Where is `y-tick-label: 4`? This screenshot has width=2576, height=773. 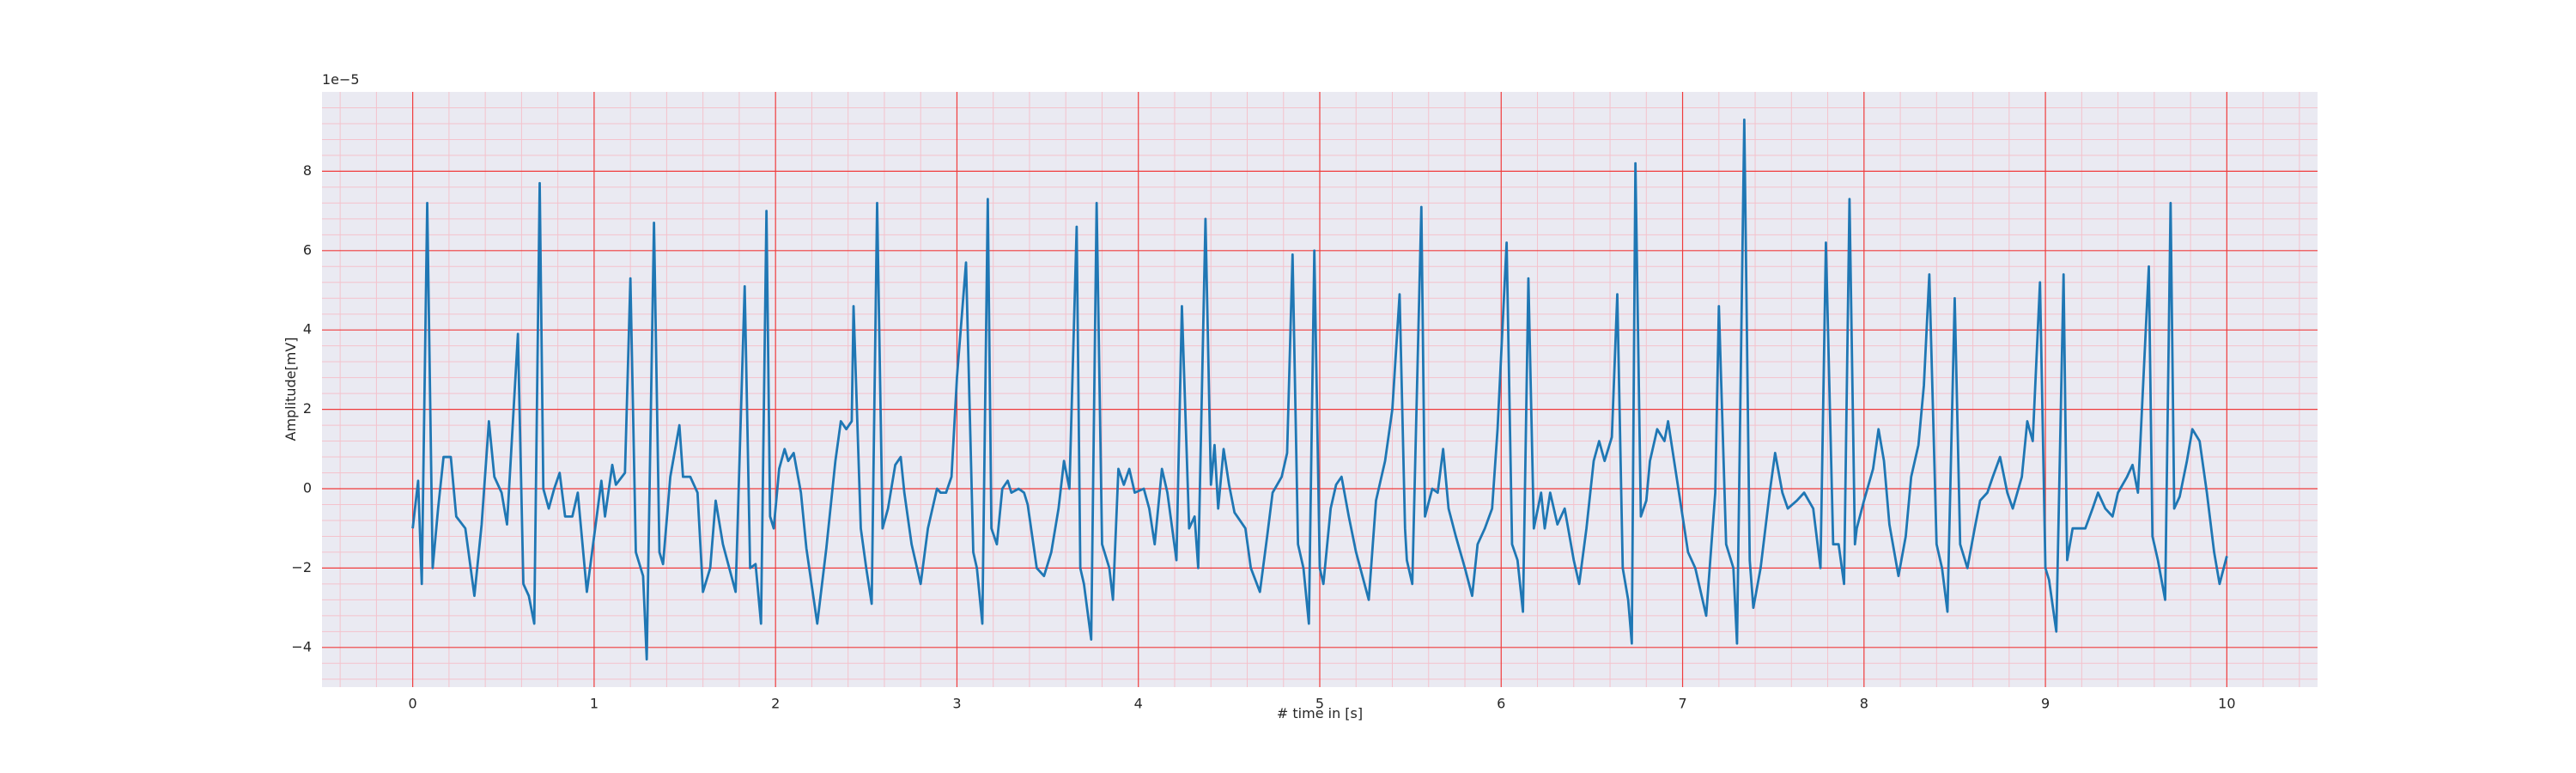
y-tick-label: 4 is located at coordinates (307, 329).